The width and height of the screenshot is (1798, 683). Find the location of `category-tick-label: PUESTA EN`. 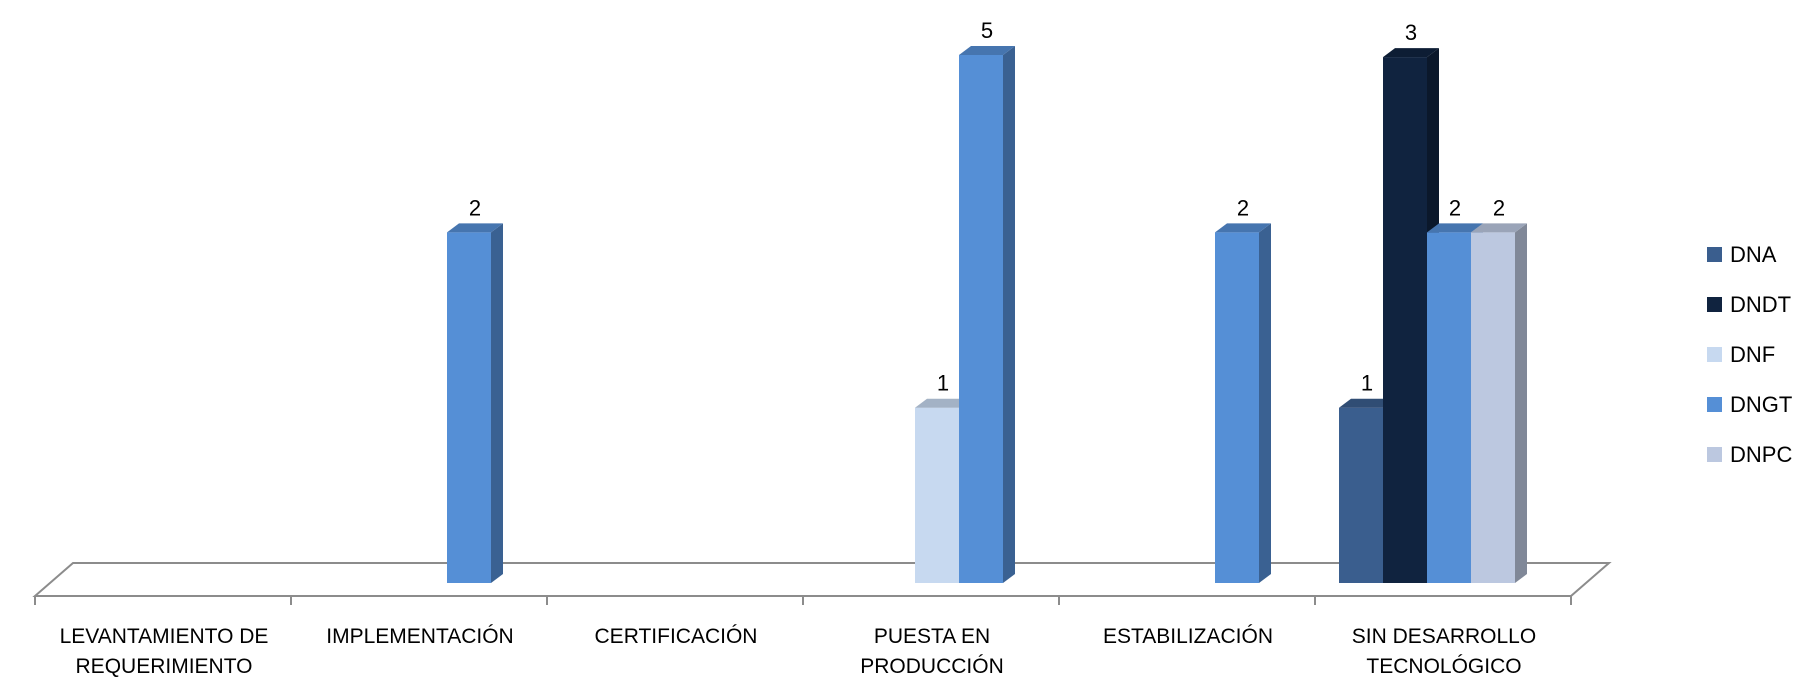

category-tick-label: PUESTA EN is located at coordinates (932, 636).